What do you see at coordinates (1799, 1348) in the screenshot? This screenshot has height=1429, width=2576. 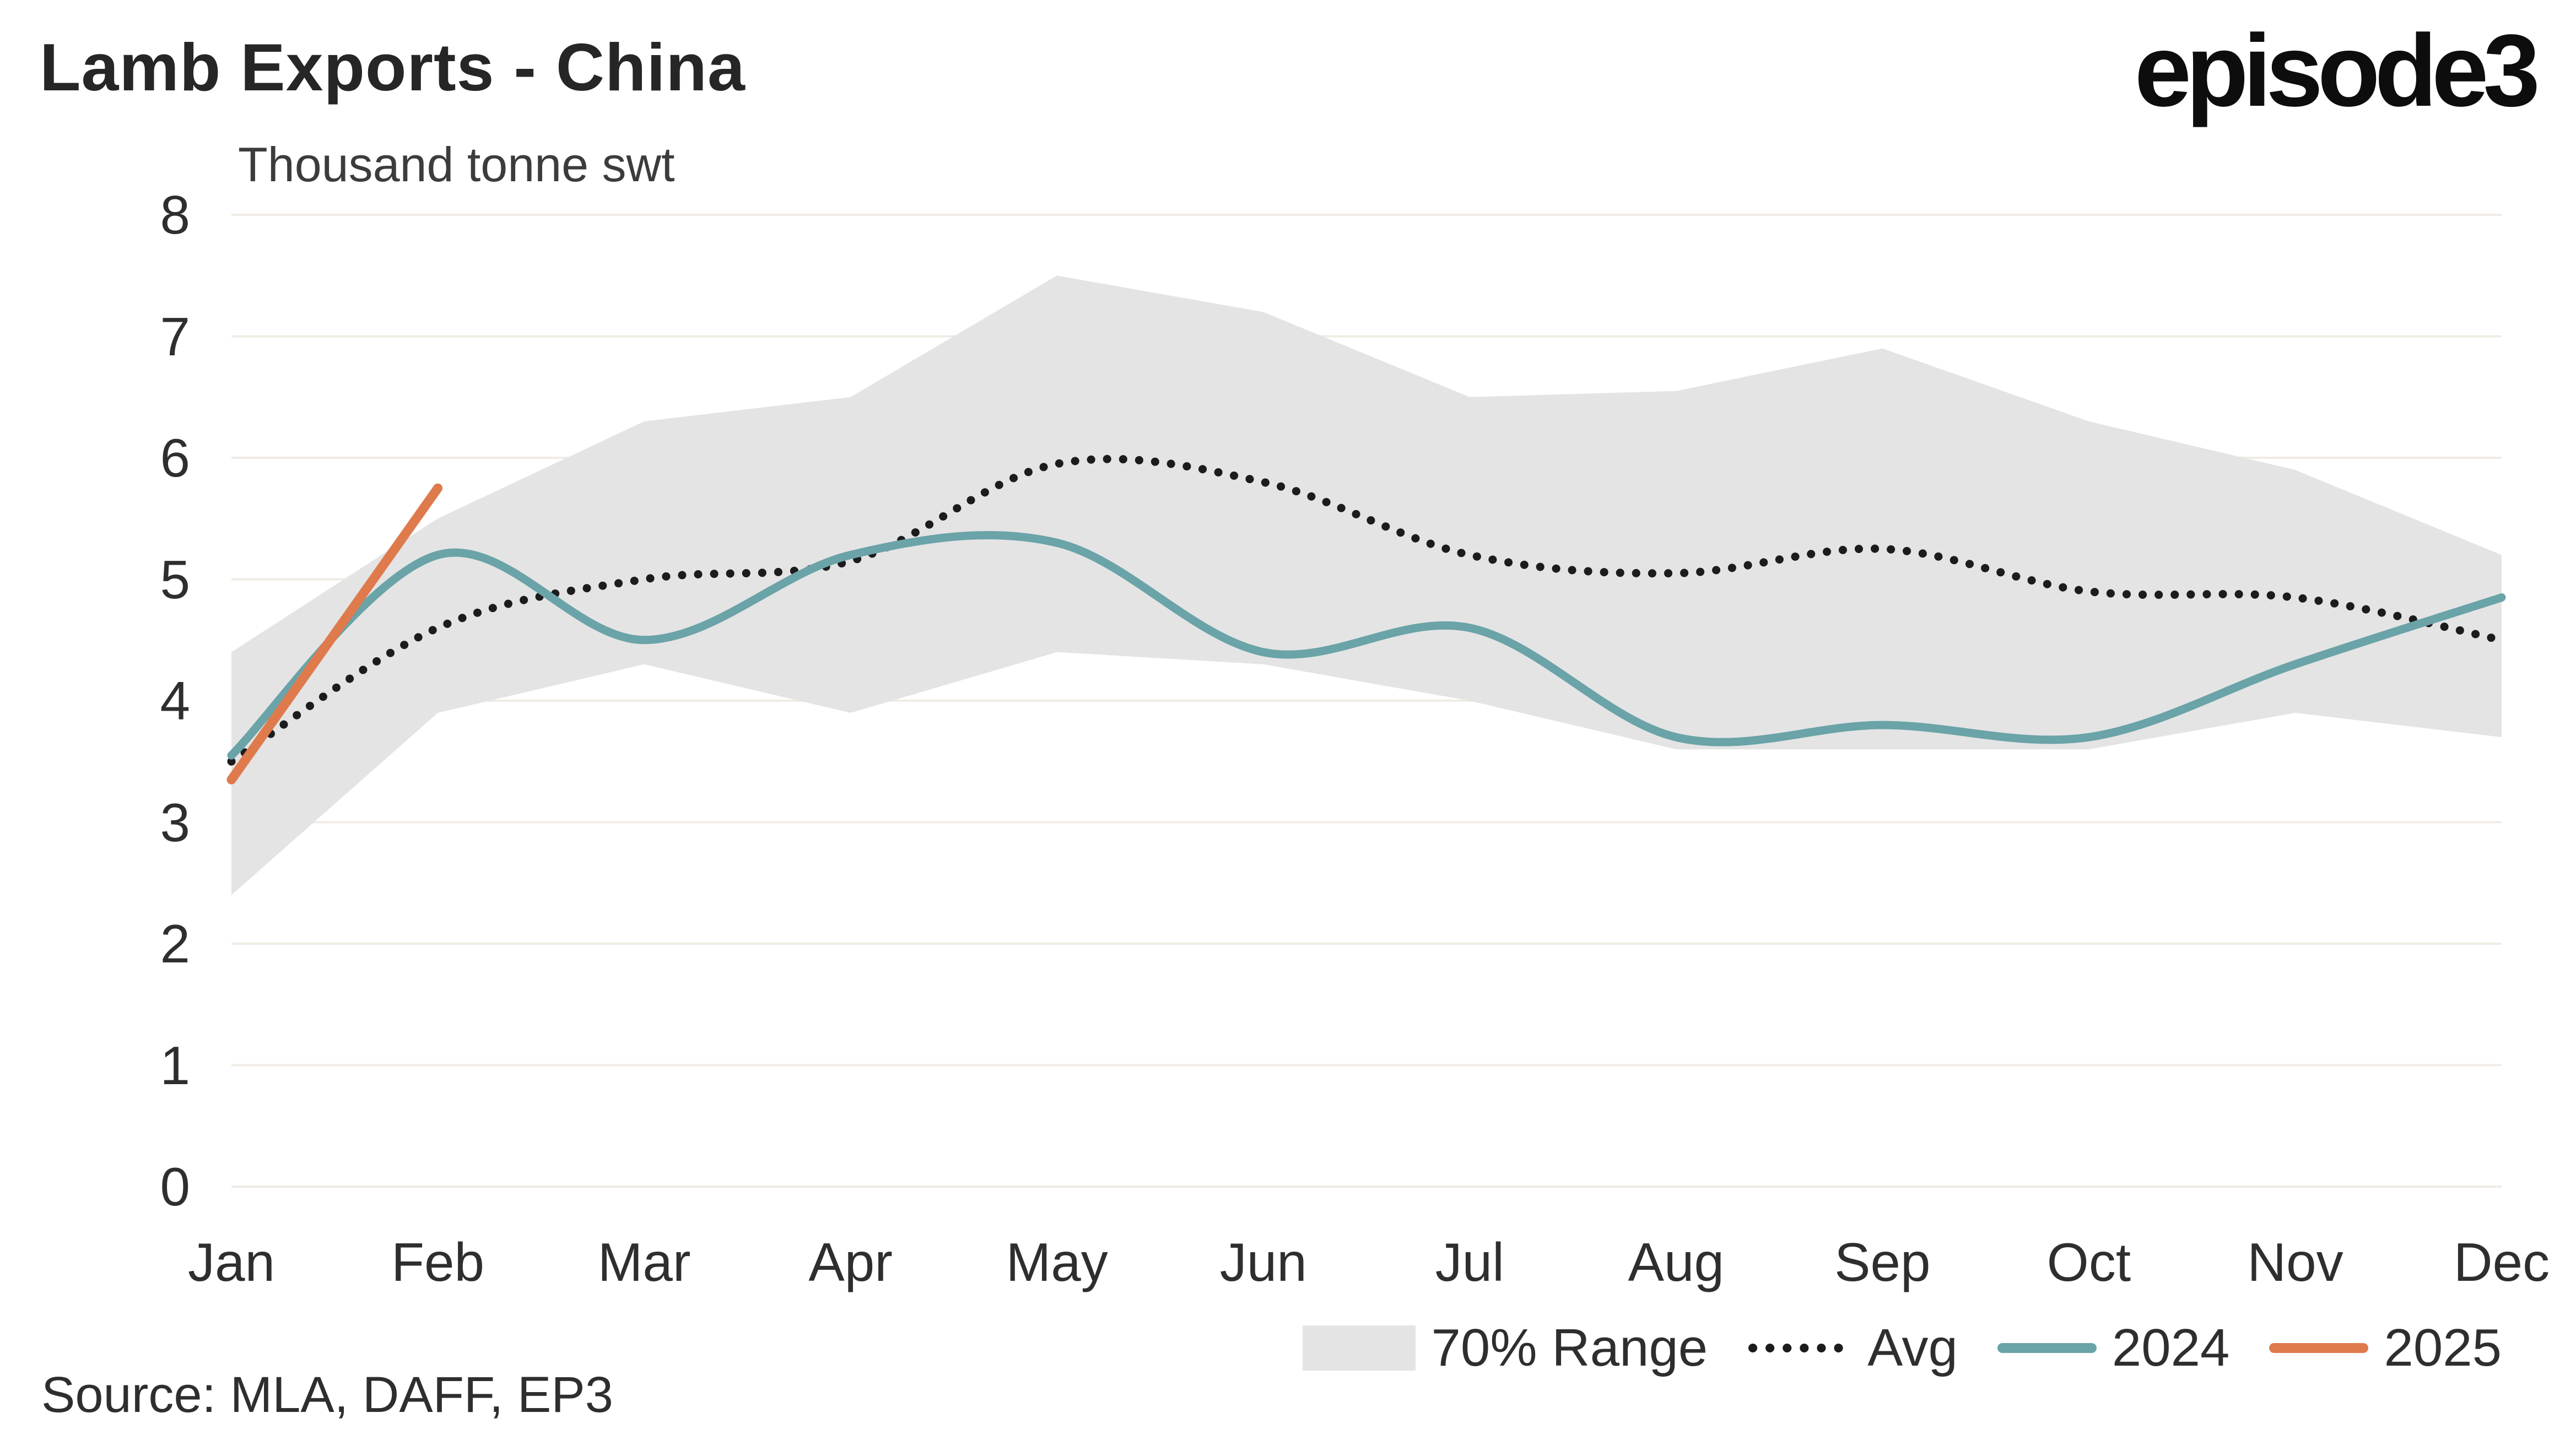 I see `avg-dotted-swatch` at bounding box center [1799, 1348].